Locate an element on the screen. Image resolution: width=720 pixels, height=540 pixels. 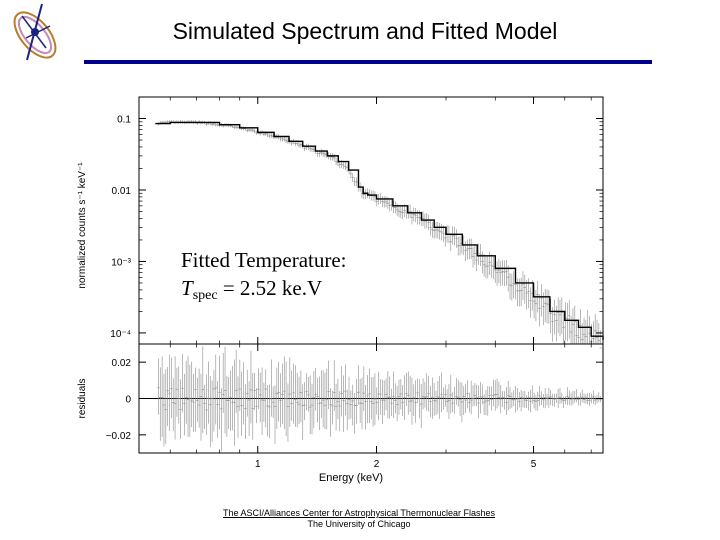
spectrum-y-axis-label: normalized counts s⁻¹ keV⁻¹ is located at coordinates (82, 225).